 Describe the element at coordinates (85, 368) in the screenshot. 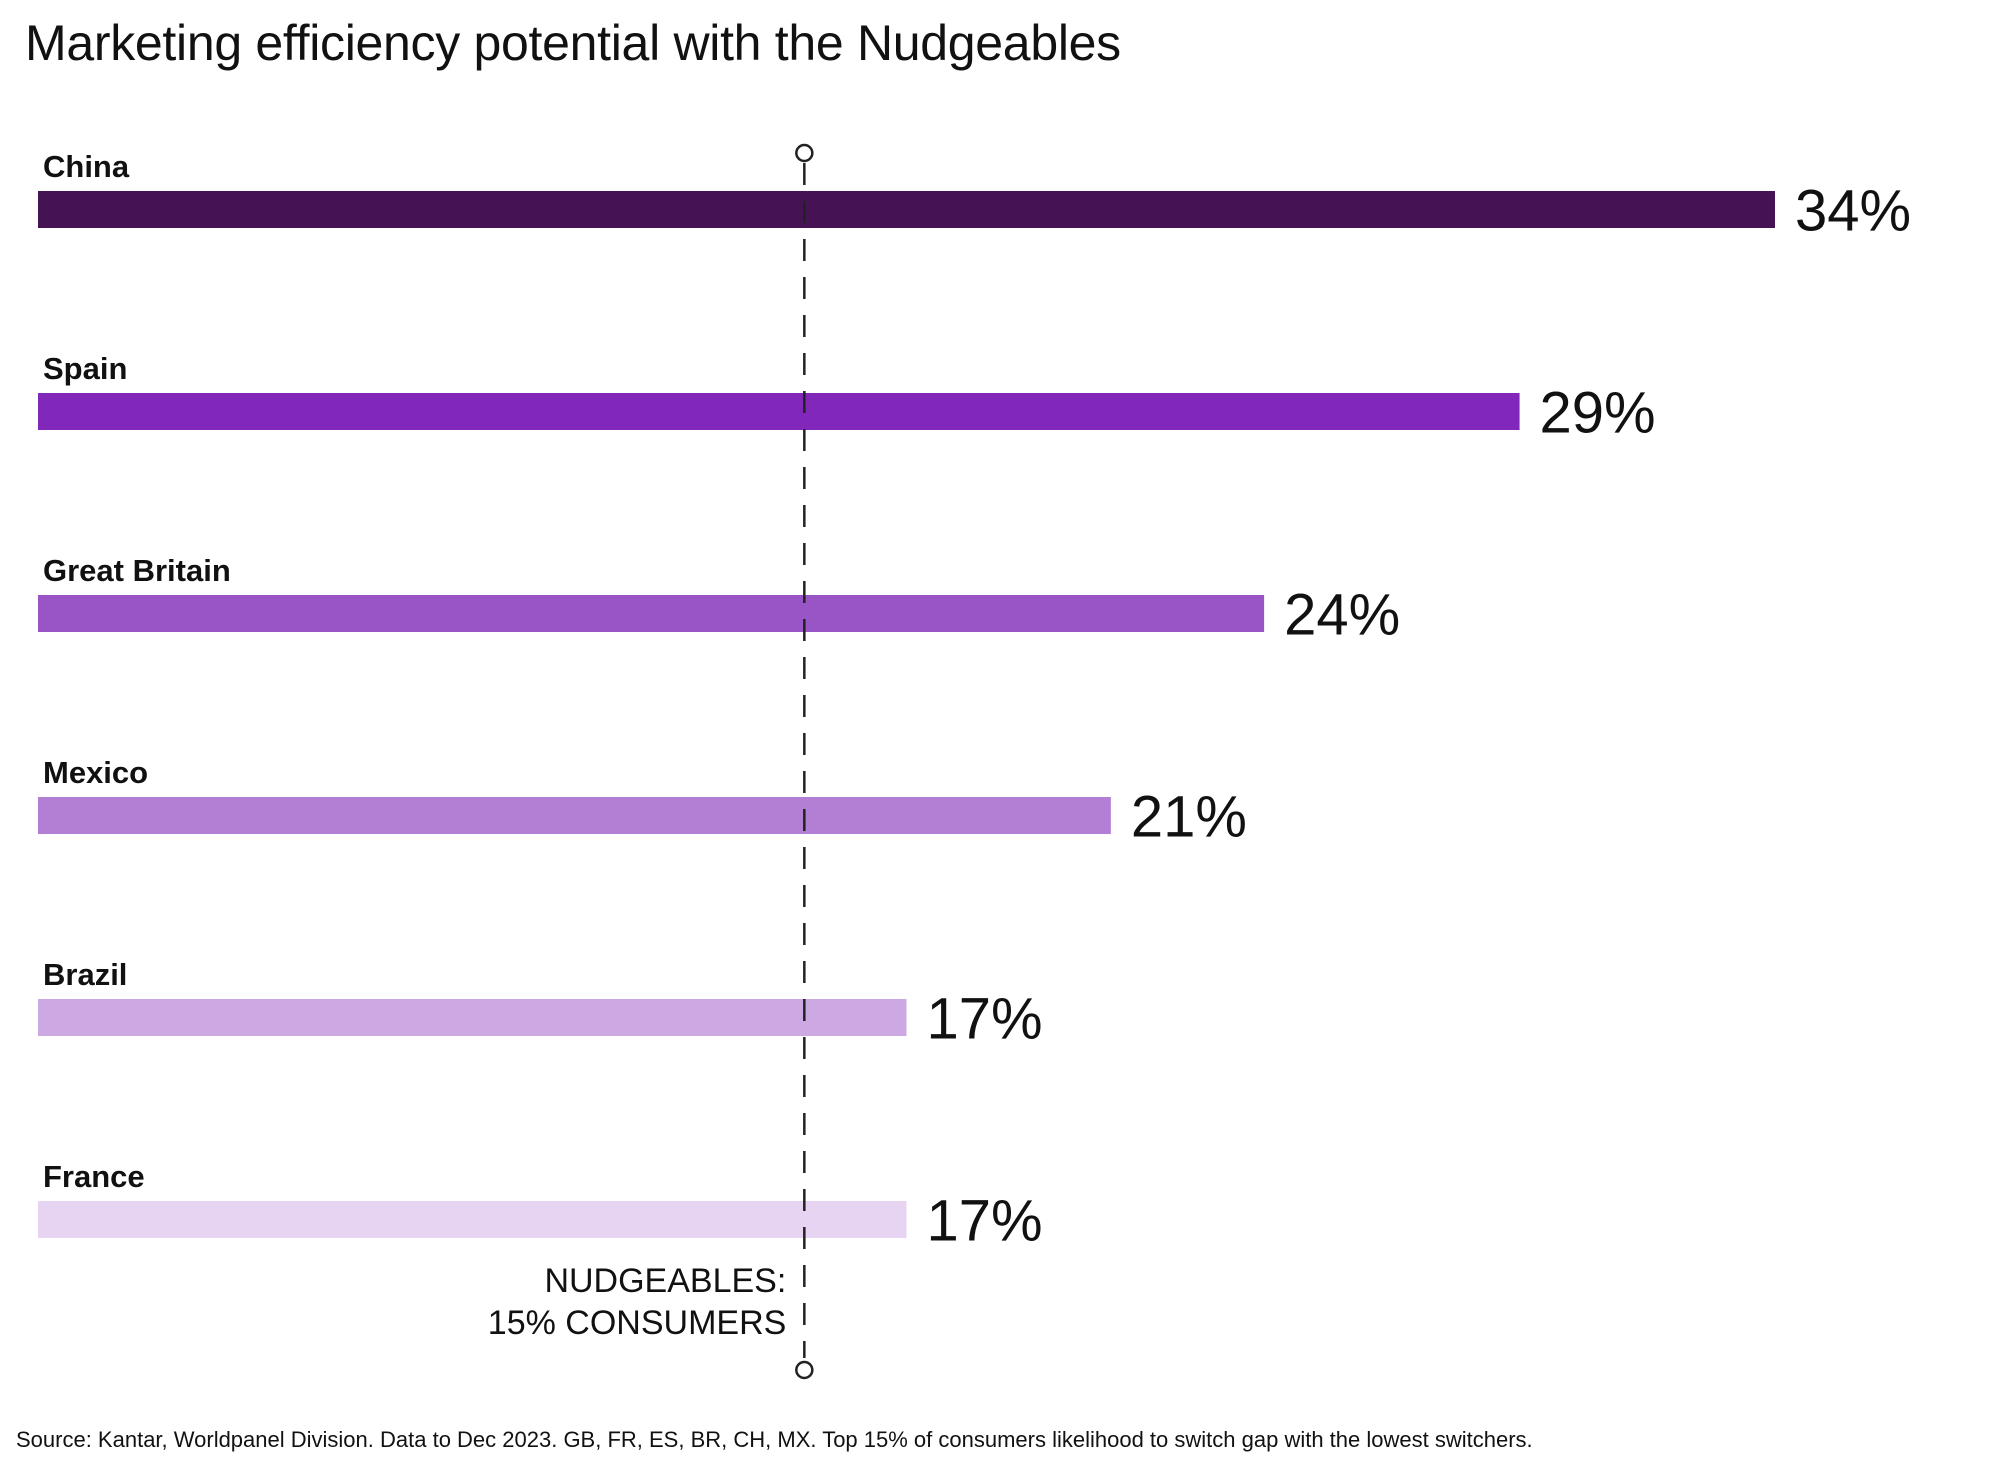

I see `category-label: Spain` at that location.